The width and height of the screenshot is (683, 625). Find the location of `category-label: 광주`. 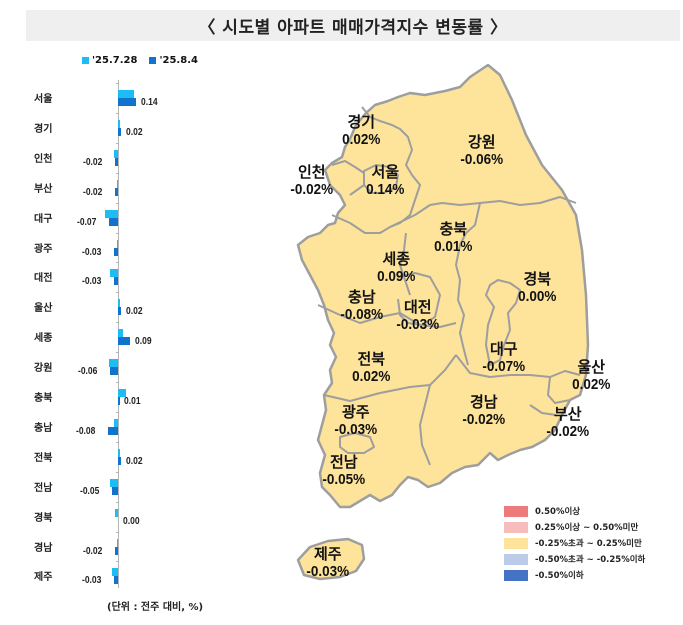

category-label: 광주 is located at coordinates (43, 249).